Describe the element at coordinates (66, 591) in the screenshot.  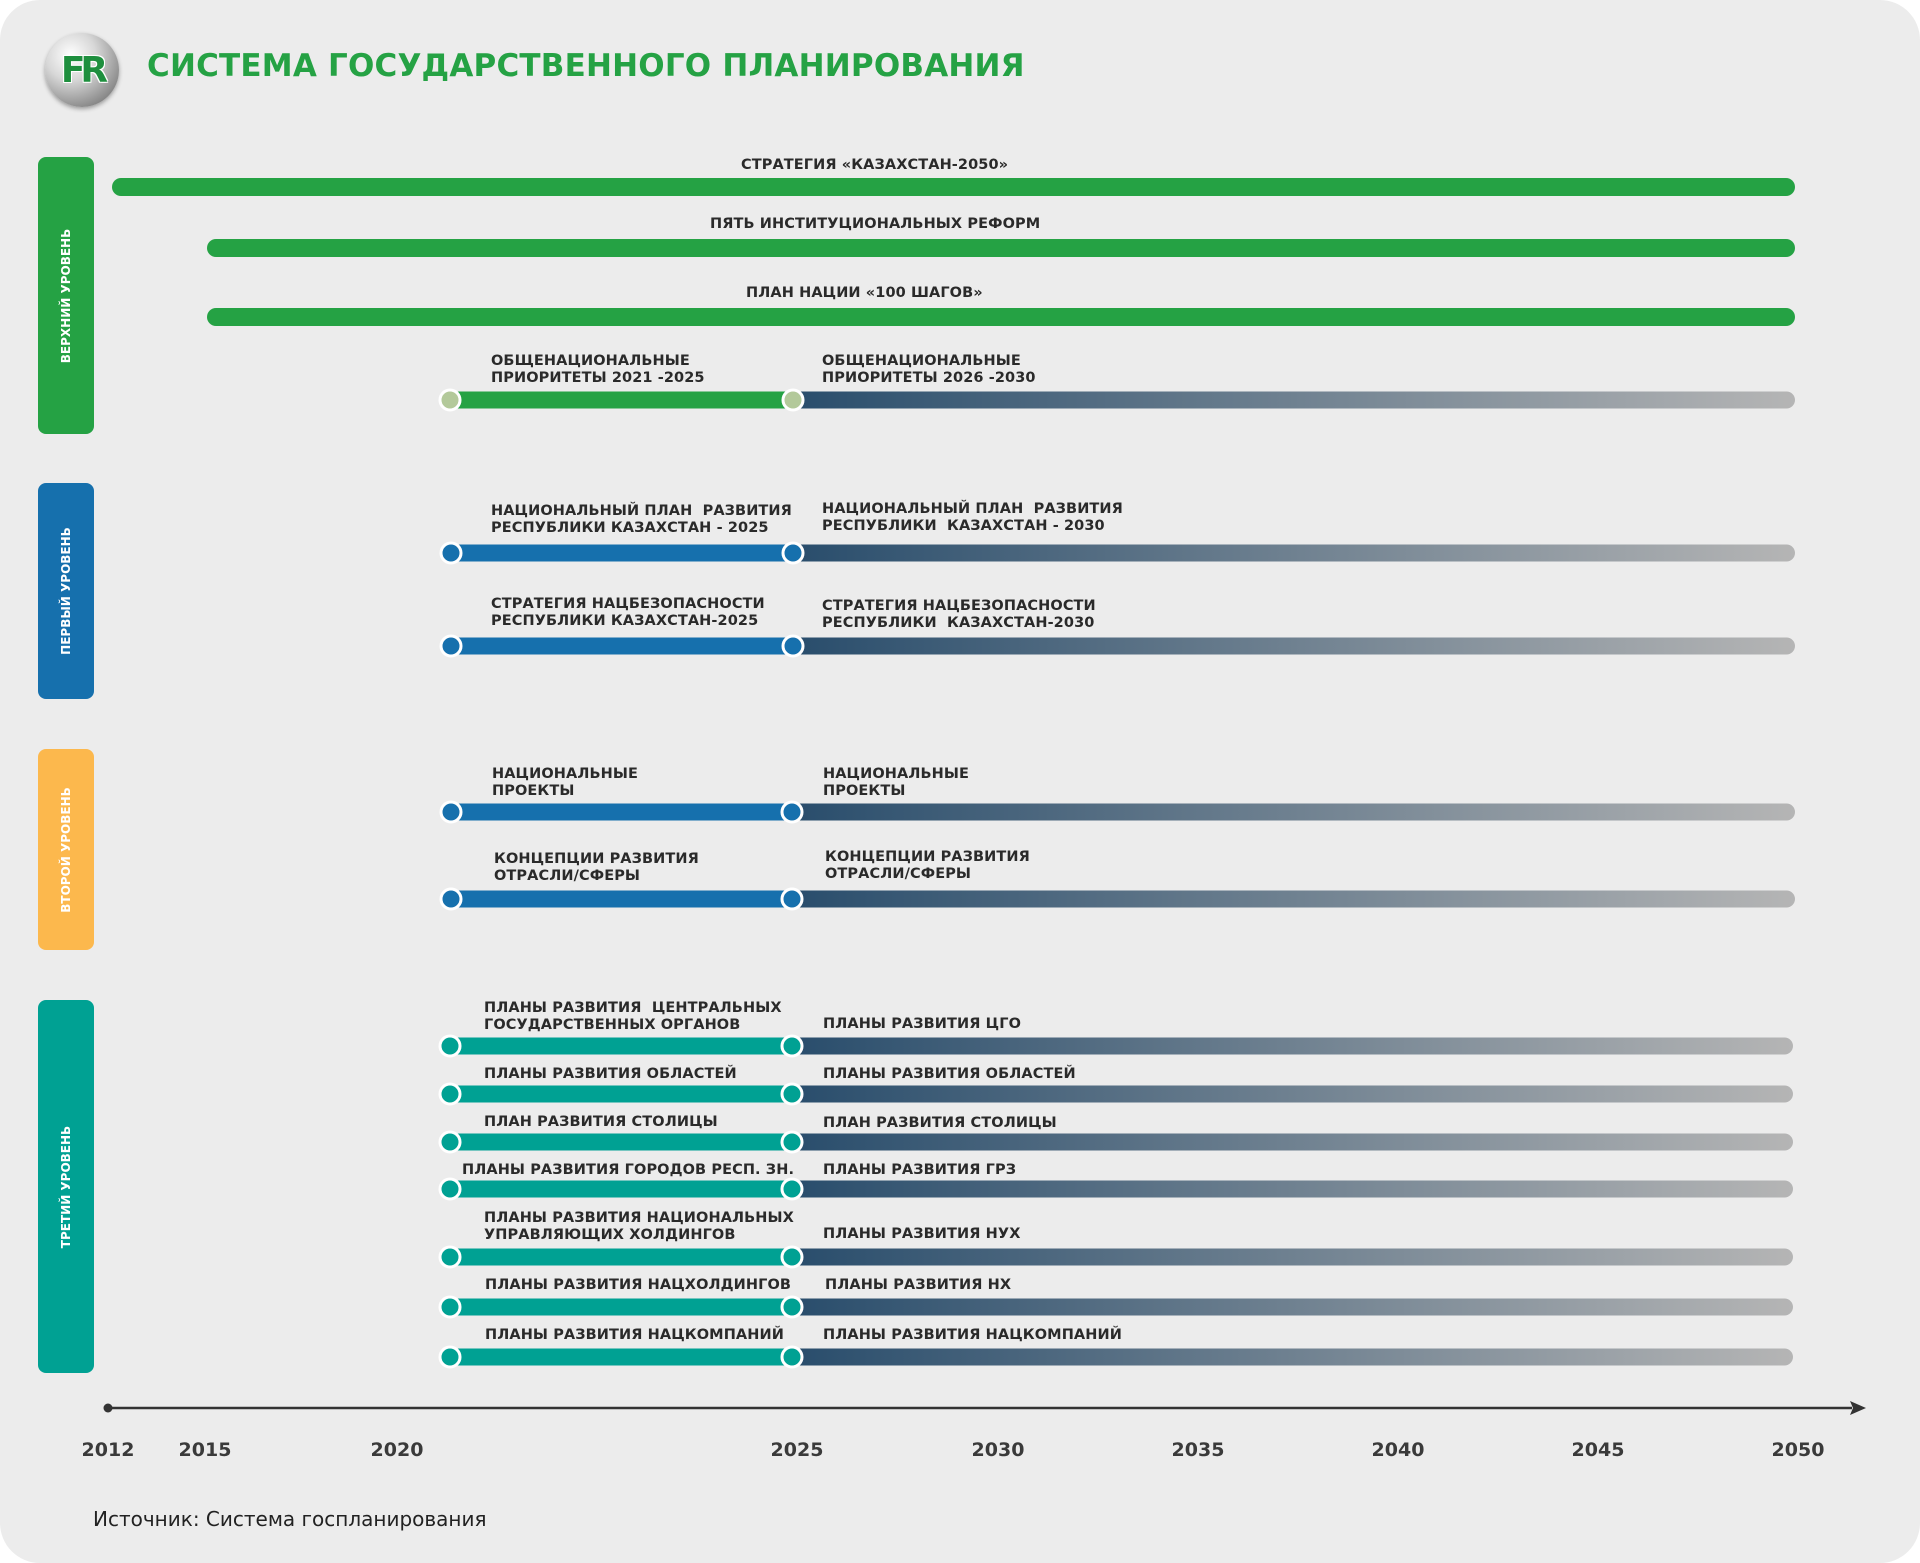
I see `level-first: ПЕРВЫЙ УРОВЕНЬ` at that location.